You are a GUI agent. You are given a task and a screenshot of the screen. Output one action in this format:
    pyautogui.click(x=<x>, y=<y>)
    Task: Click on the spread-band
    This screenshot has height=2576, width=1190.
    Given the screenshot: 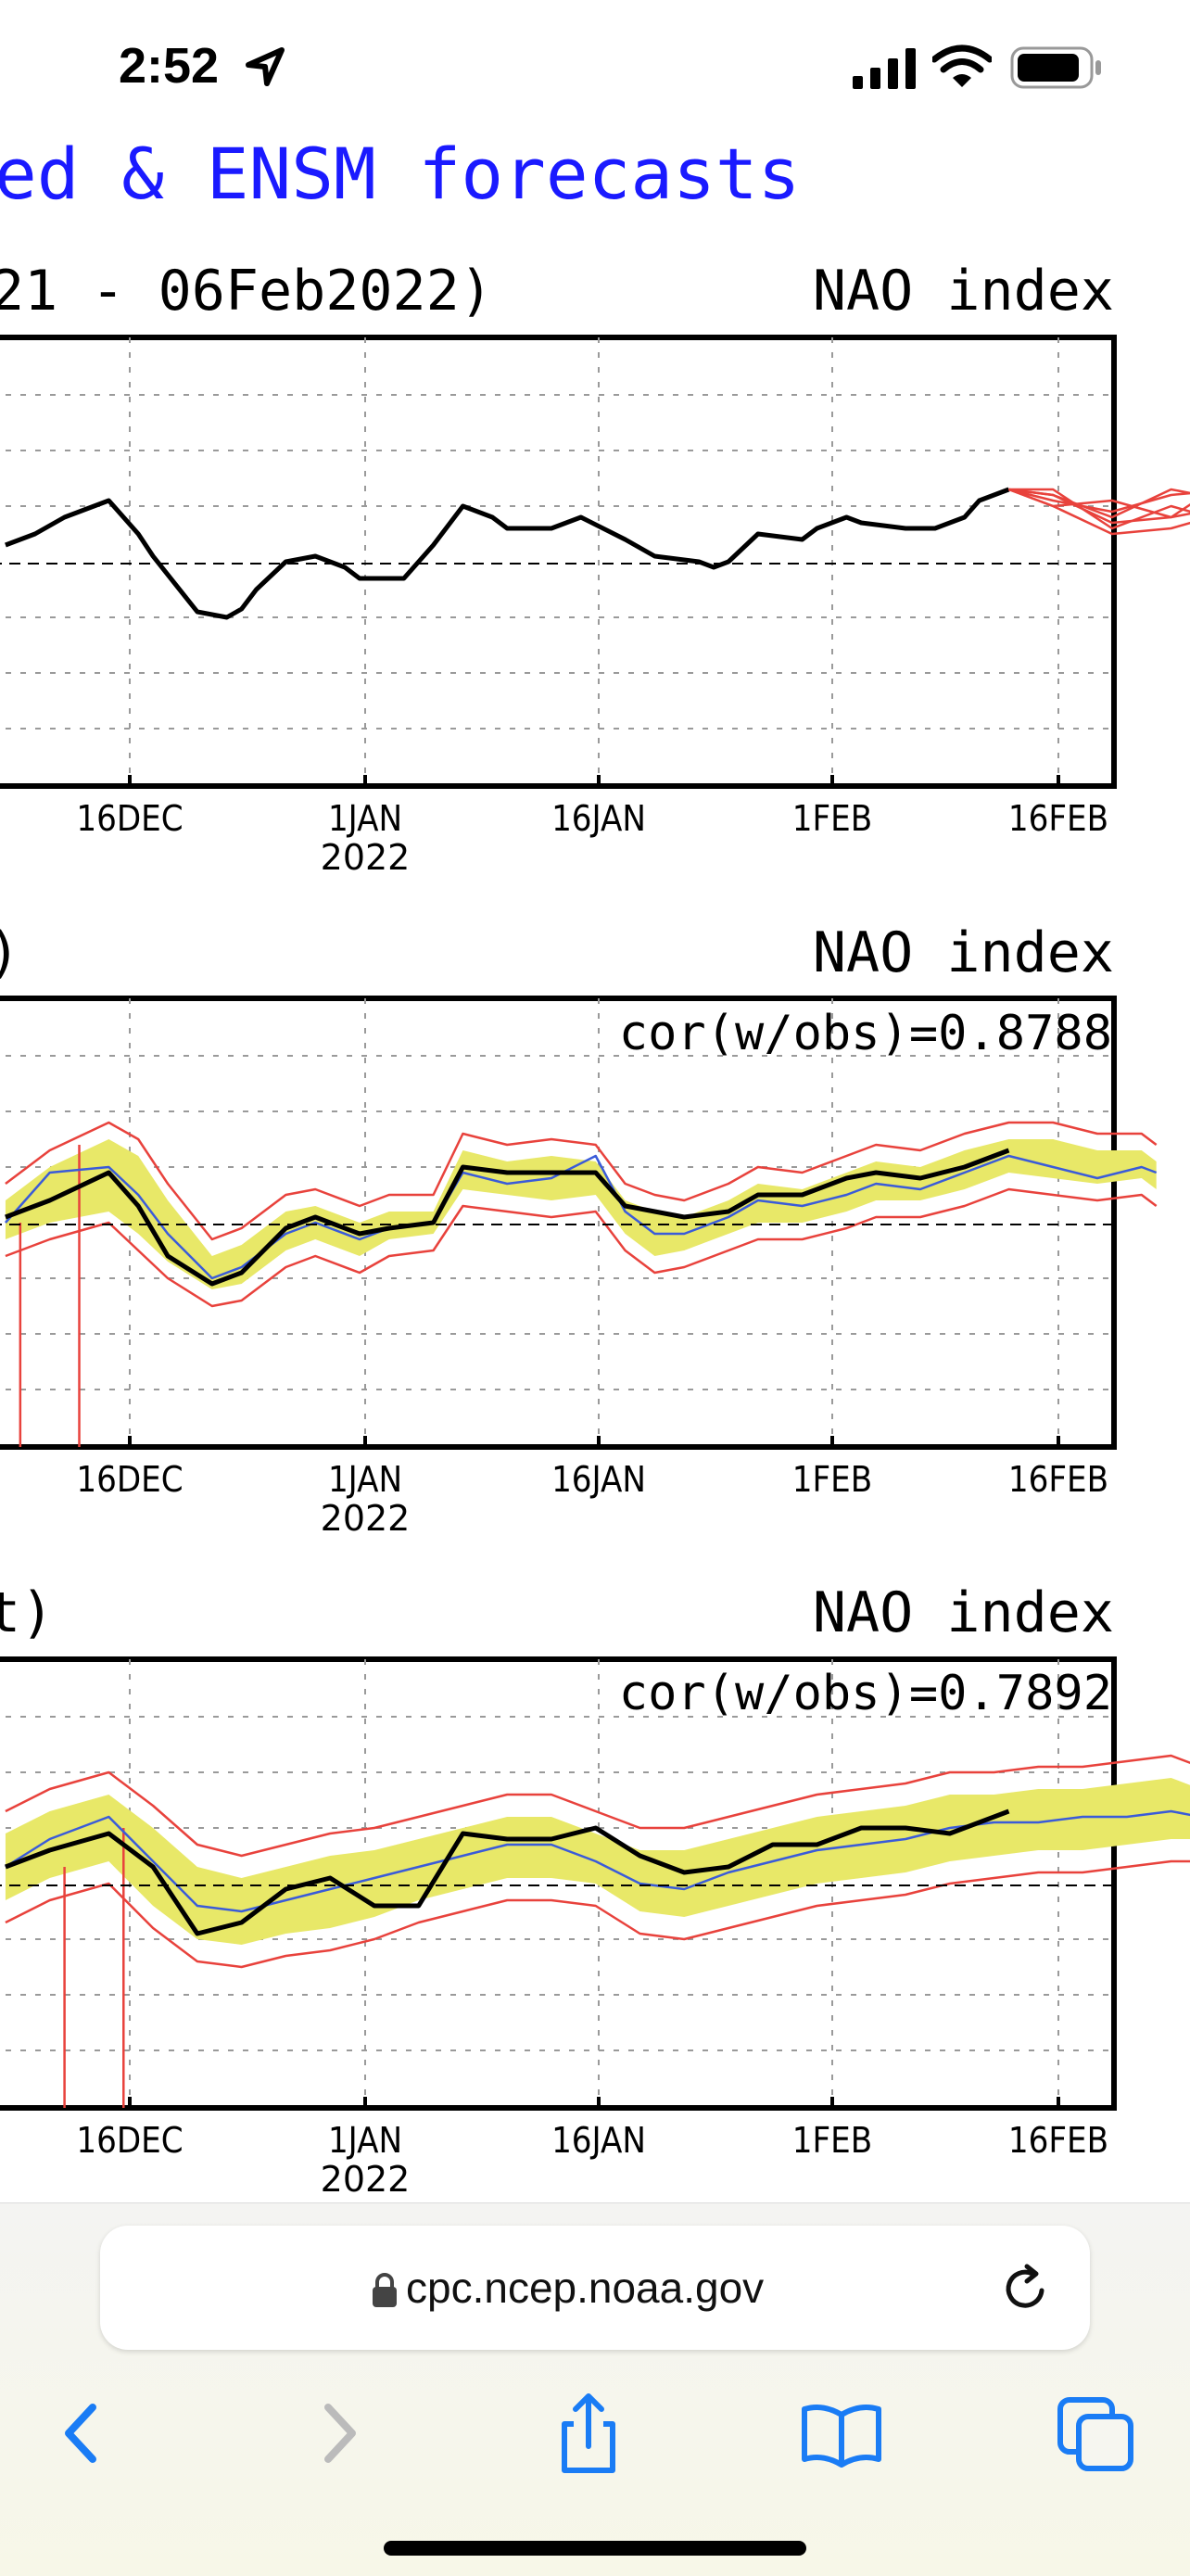 What is the action you would take?
    pyautogui.click(x=581, y=1214)
    